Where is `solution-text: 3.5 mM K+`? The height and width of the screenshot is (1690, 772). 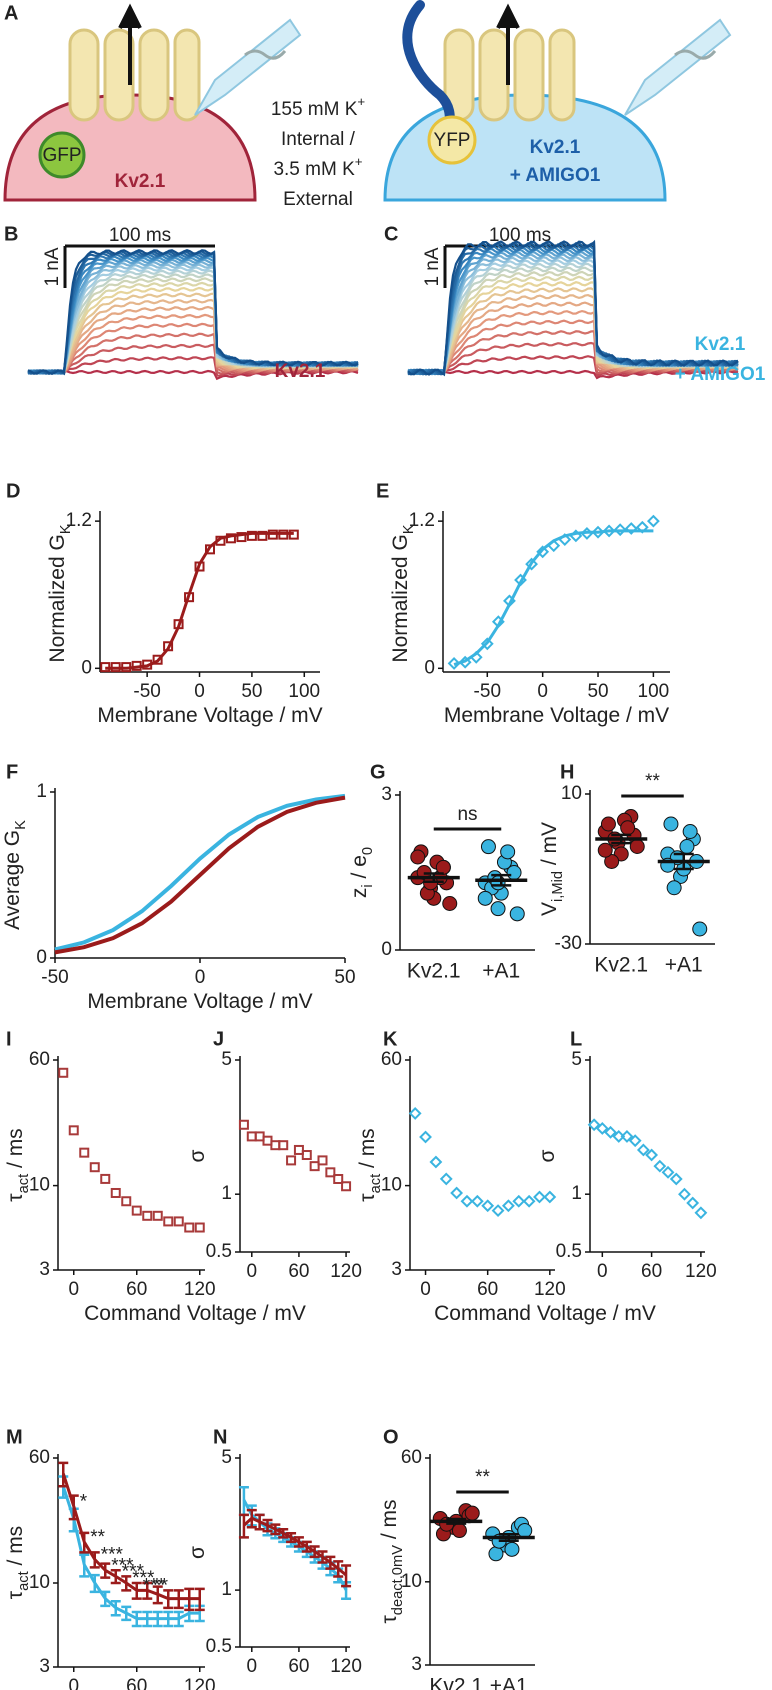
solution-text: 3.5 mM K+ is located at coordinates (317, 167).